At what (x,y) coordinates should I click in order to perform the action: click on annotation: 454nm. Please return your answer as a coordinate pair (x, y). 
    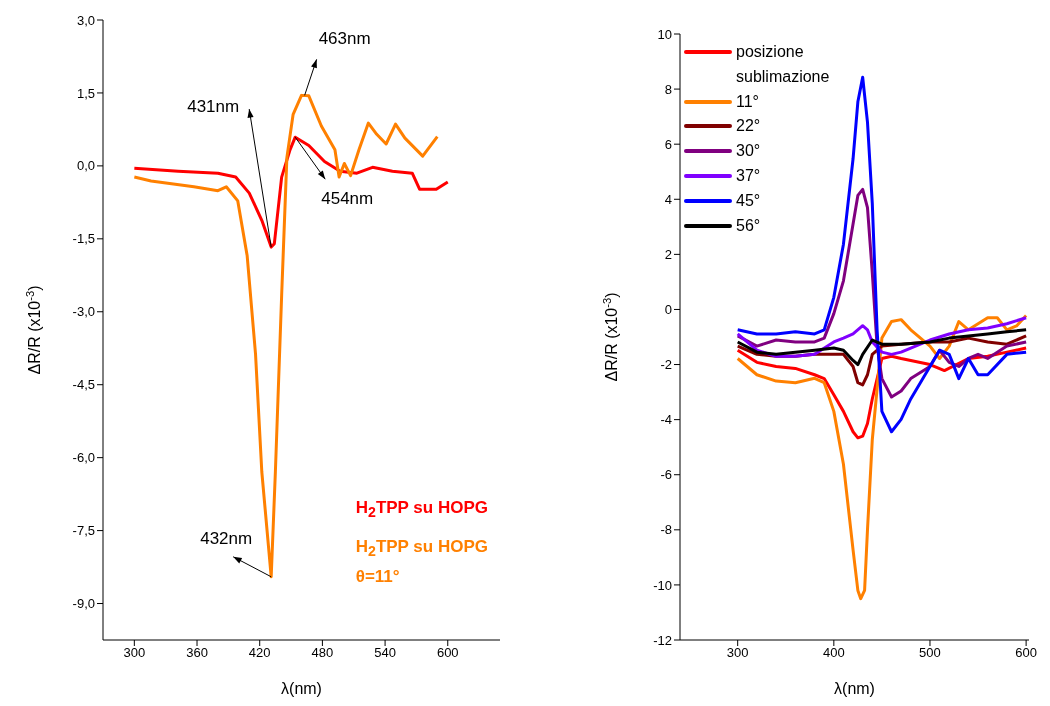
    Looking at the image, I should click on (347, 198).